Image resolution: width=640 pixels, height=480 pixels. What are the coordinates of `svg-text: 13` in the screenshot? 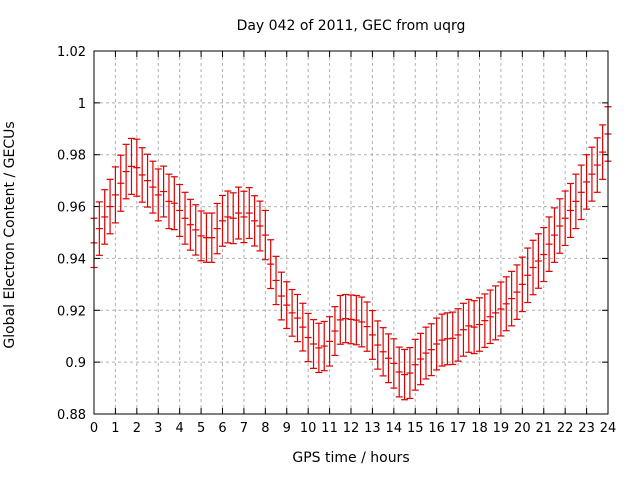 It's located at (372, 428).